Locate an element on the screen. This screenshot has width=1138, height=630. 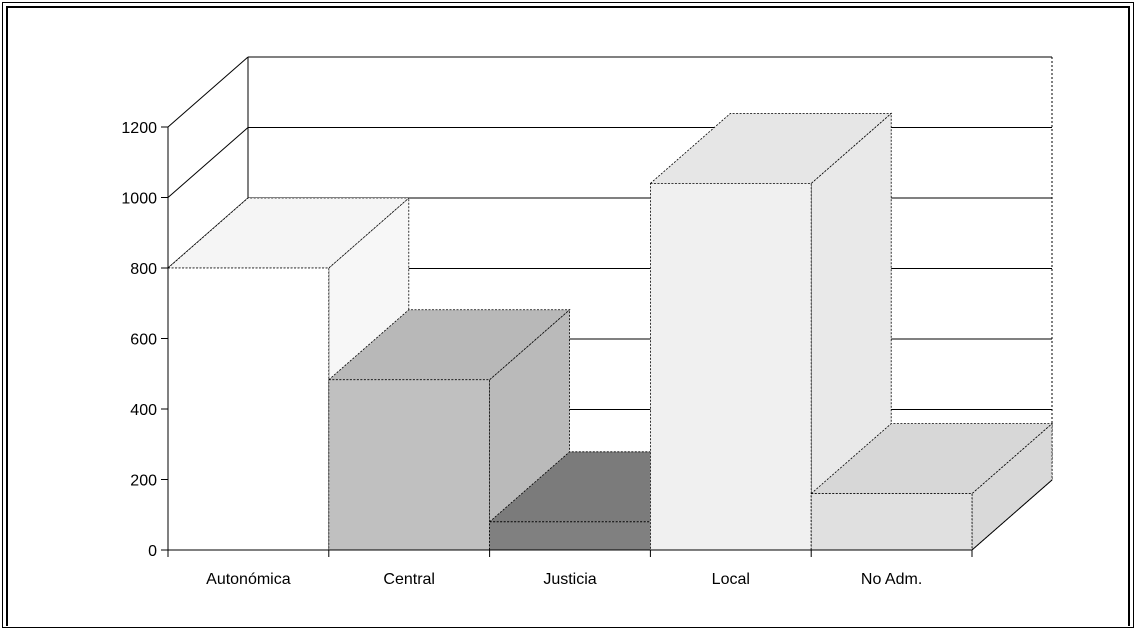
y-tick-label: 1000 is located at coordinates (139, 199).